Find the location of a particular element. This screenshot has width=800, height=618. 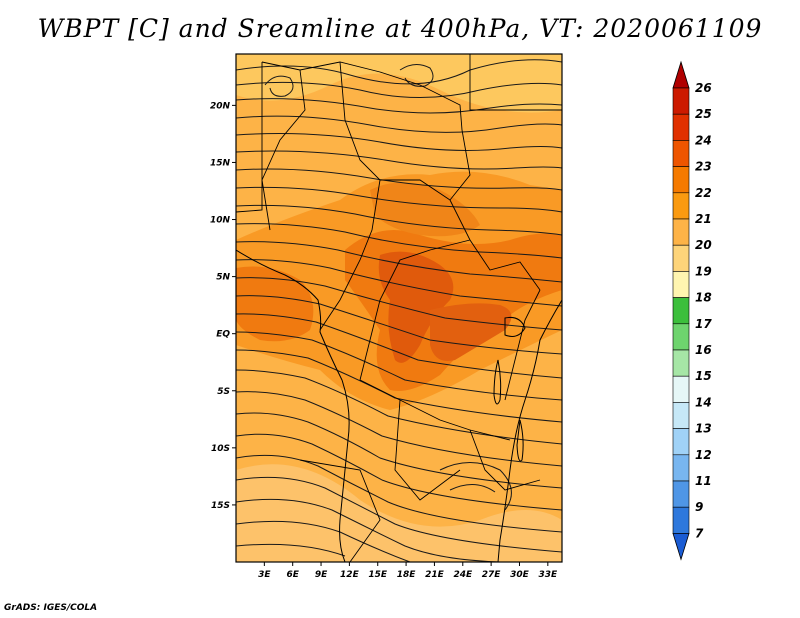

colorbar-label: 9 is located at coordinates (699, 507).